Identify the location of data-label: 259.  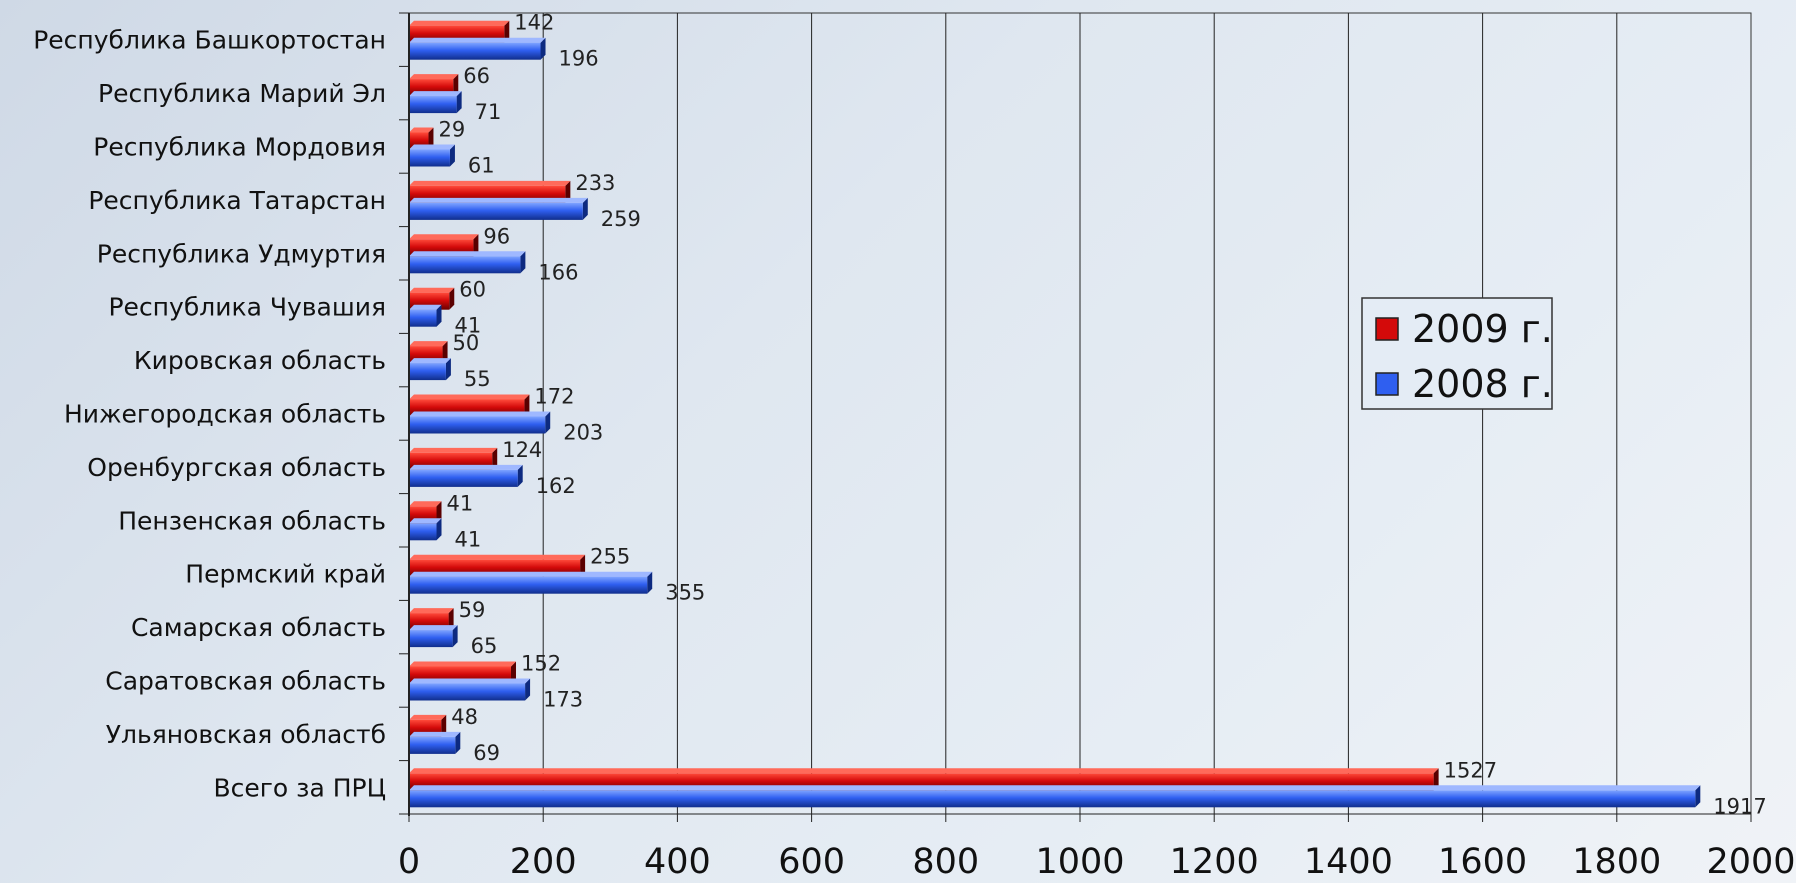
(621, 219).